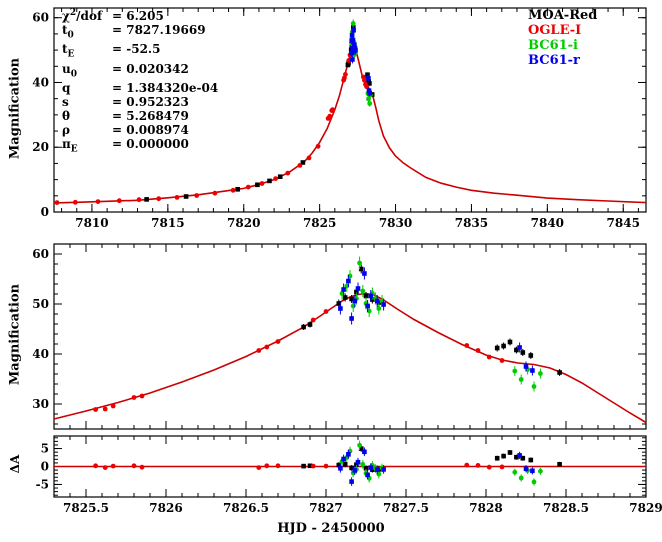 The height and width of the screenshot is (542, 662). What do you see at coordinates (243, 223) in the screenshot?
I see `x-tick-label: 7820` at bounding box center [243, 223].